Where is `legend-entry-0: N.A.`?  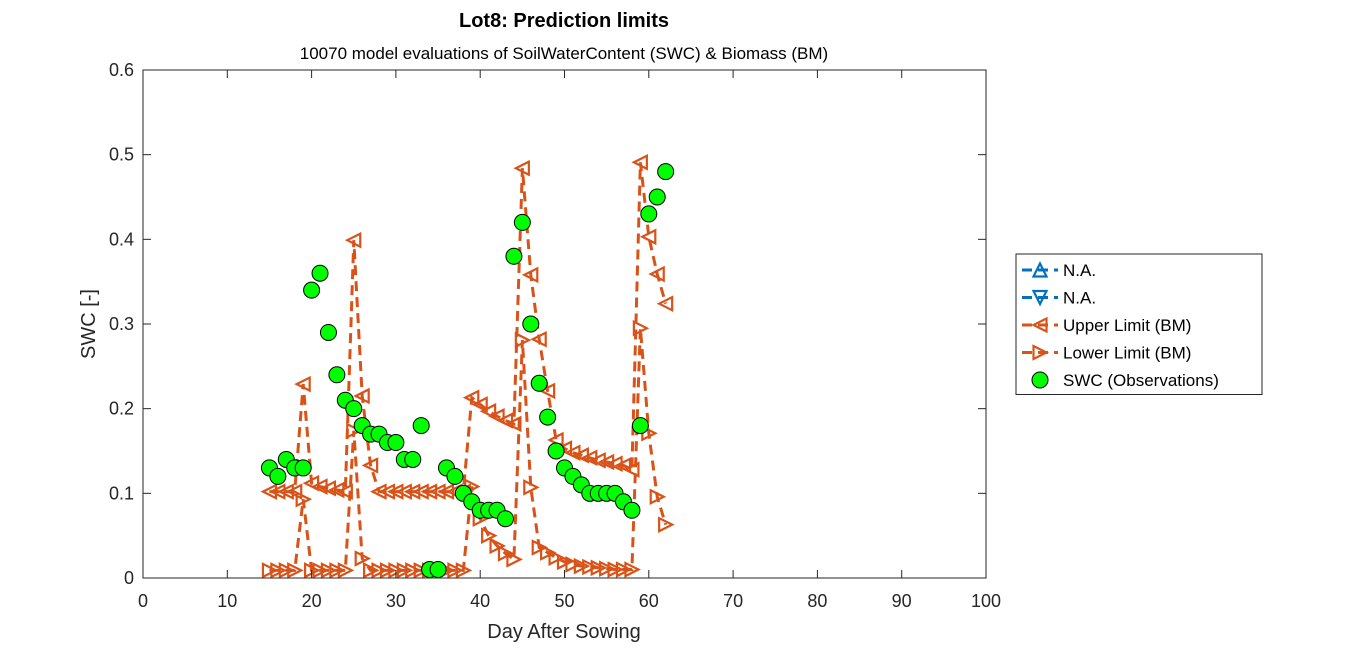 legend-entry-0: N.A. is located at coordinates (1059, 270).